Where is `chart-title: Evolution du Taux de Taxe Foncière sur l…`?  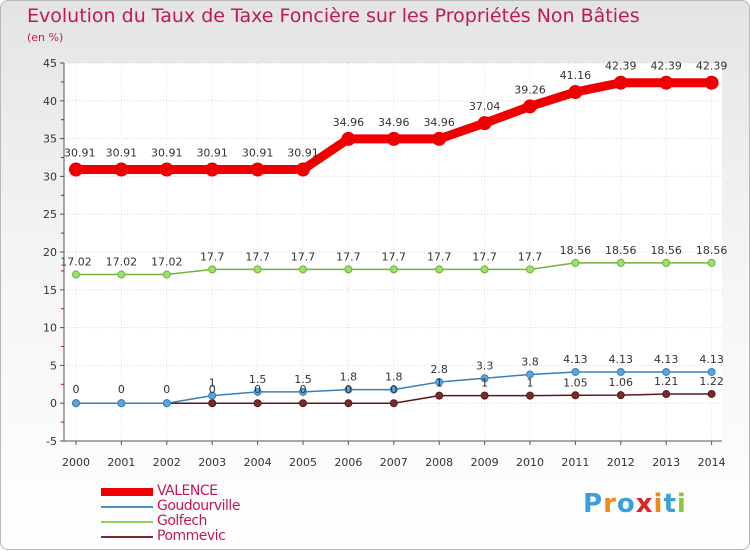 chart-title: Evolution du Taux de Taxe Foncière sur l… is located at coordinates (333, 16).